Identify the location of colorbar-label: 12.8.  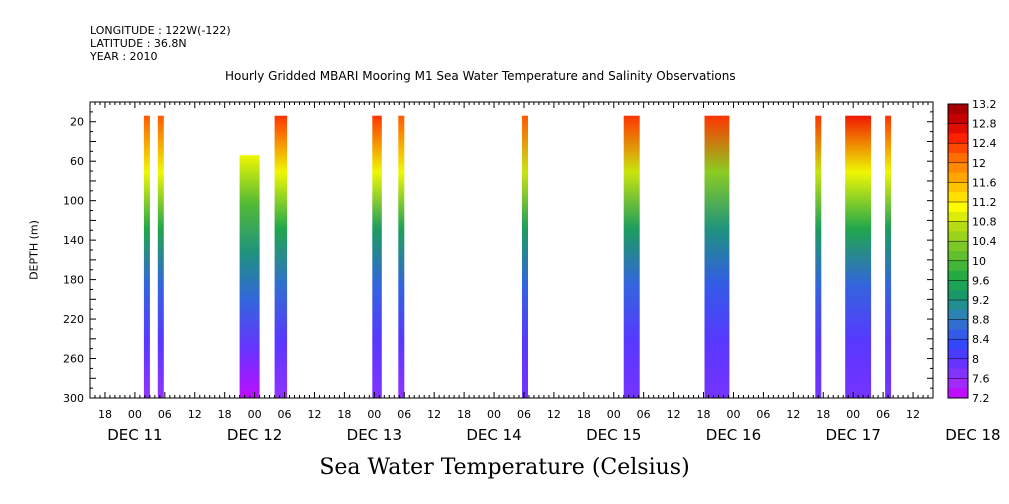
(984, 124).